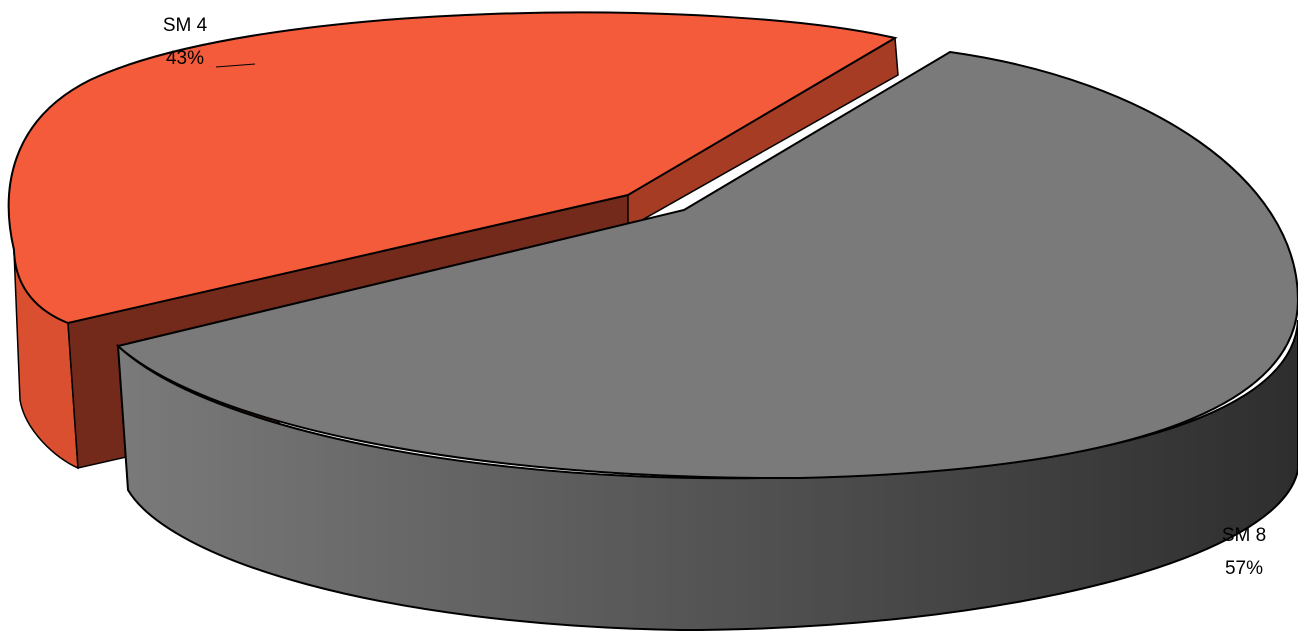 The height and width of the screenshot is (633, 1298). Describe the element at coordinates (1244, 568) in the screenshot. I see `slice-percent-sm-8: 57%` at that location.